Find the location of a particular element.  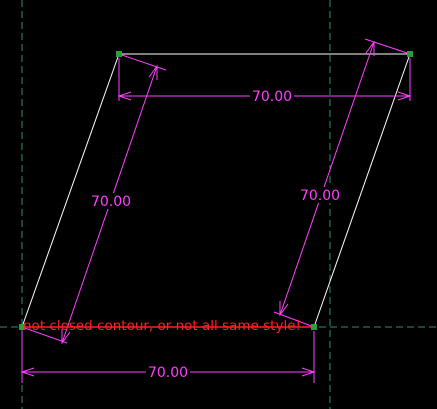

dim-top-text-bg is located at coordinates (272, 96).